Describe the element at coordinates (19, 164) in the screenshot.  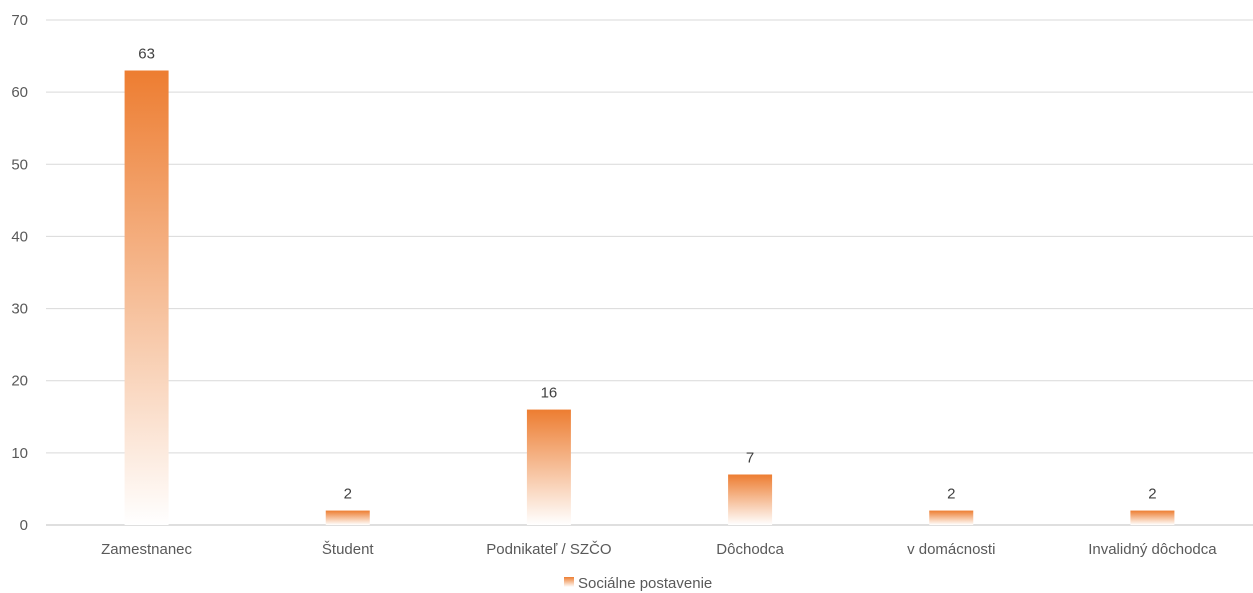
I see `y-tick-label: 50` at that location.